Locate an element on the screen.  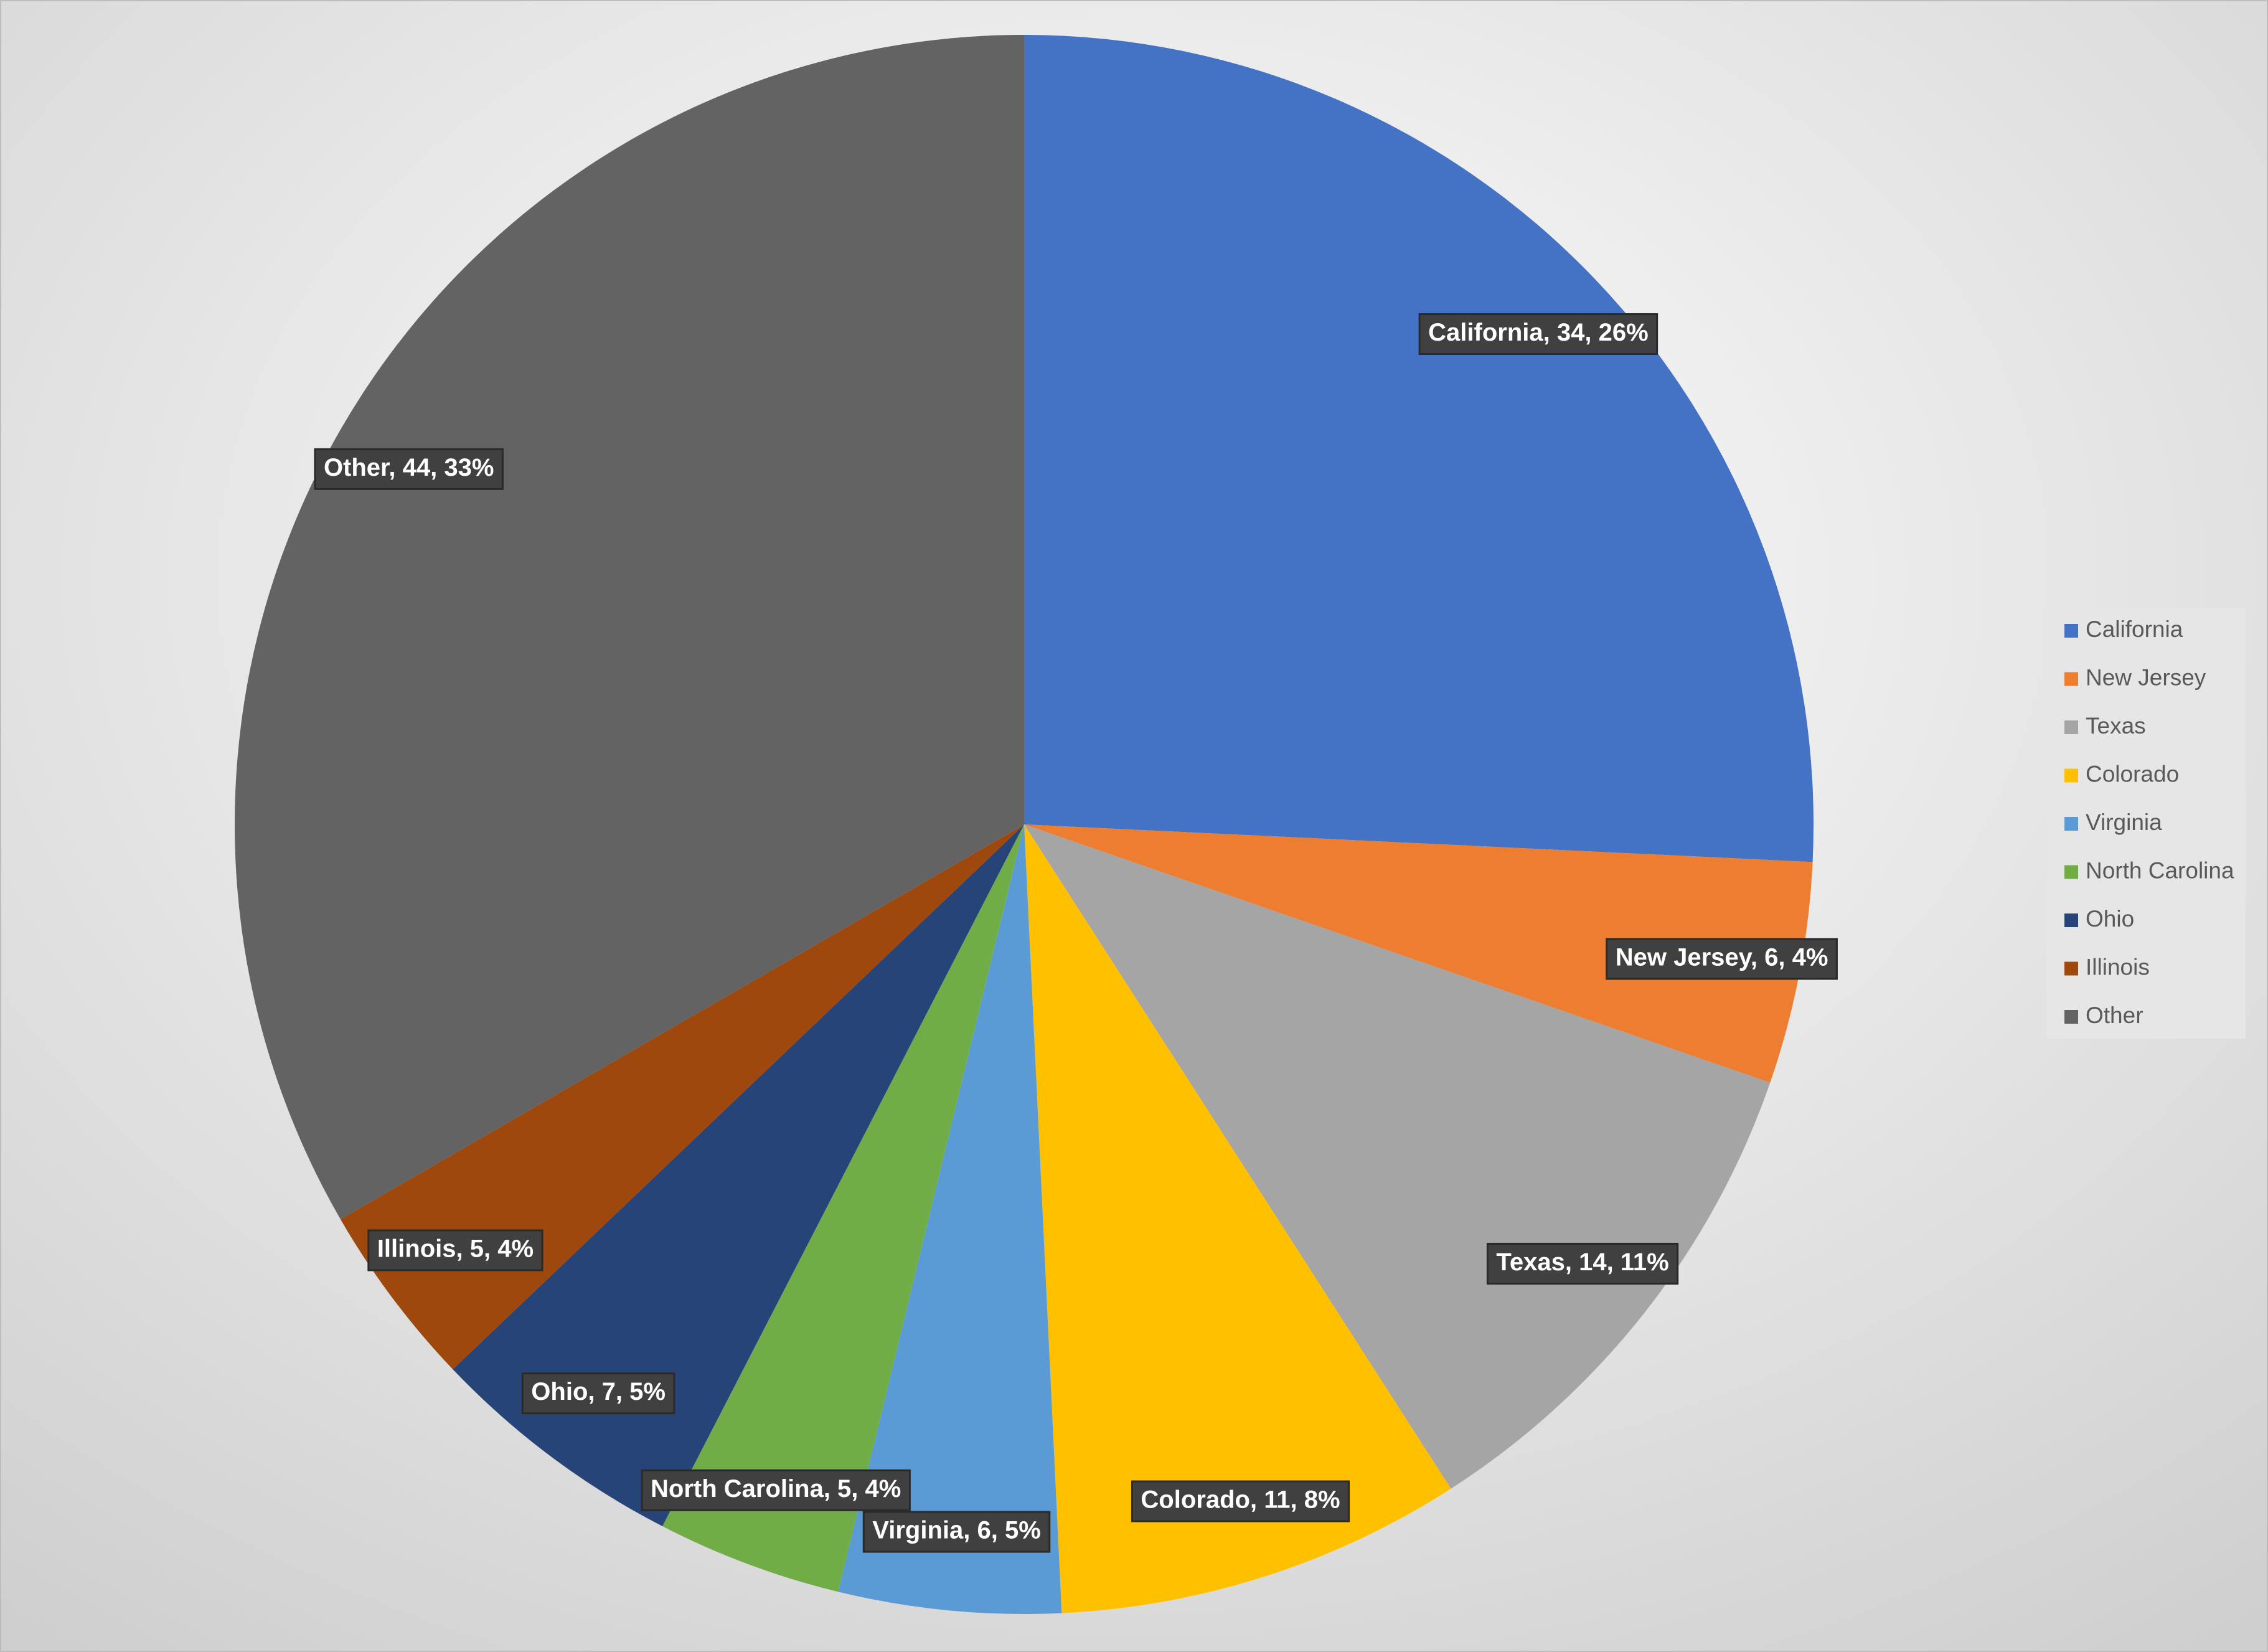
legend-label: Virginia is located at coordinates (2124, 822).